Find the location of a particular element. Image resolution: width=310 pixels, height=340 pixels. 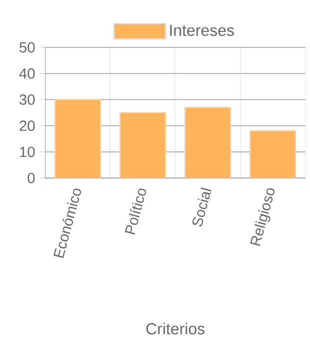

y-tick-label: 50 is located at coordinates (27, 47).